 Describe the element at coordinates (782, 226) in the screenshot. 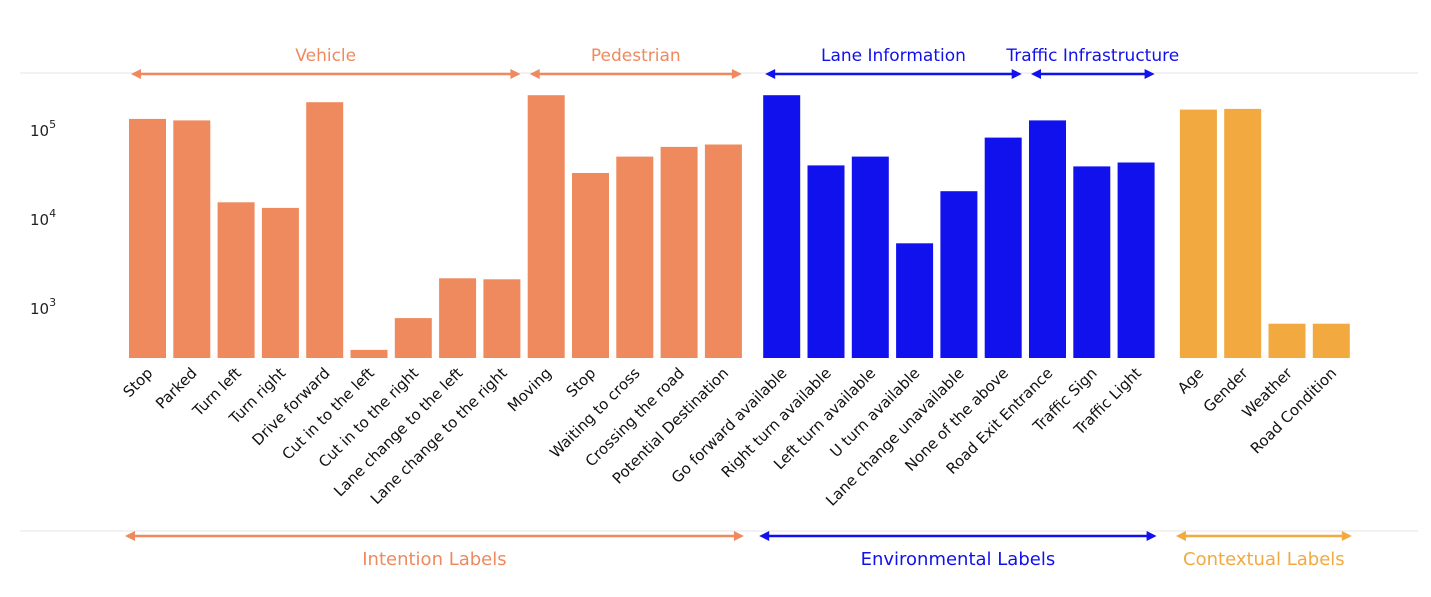

I see `bar-go-forward-available` at that location.